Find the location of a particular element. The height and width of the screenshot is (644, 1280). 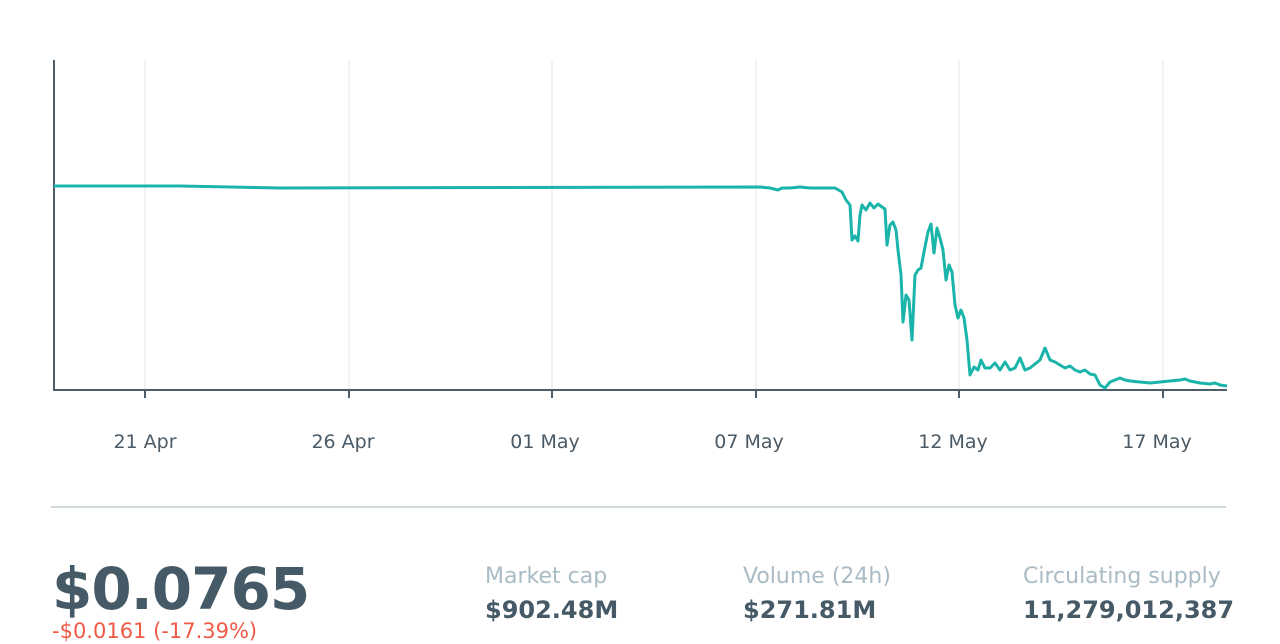

stat-value: 11,279,012,387 is located at coordinates (1129, 610).